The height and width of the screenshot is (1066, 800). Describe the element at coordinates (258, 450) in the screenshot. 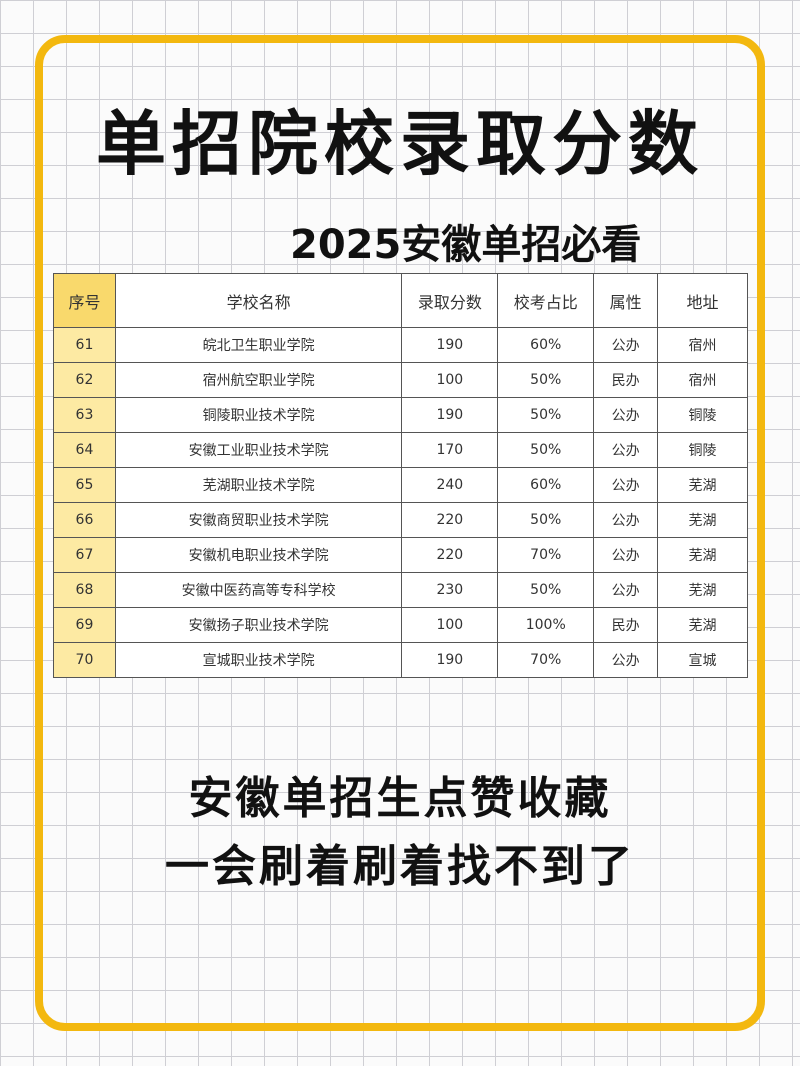

I see `table-cell: 安徽工业职业技术学院` at that location.